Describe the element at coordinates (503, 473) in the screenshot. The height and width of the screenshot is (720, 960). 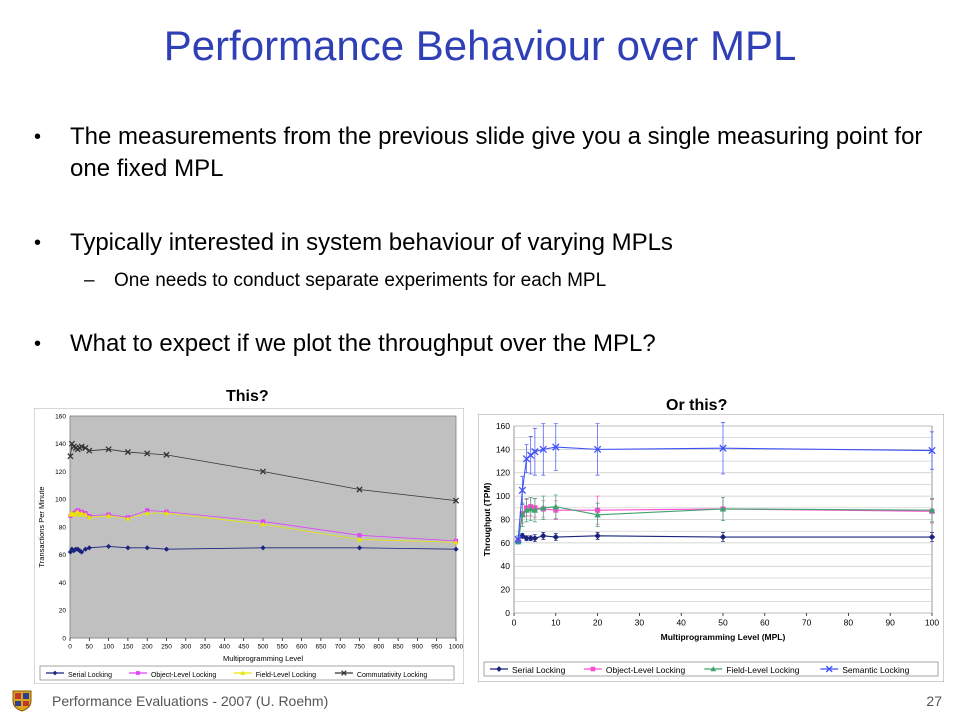
I see `y-tick-label: 120` at that location.